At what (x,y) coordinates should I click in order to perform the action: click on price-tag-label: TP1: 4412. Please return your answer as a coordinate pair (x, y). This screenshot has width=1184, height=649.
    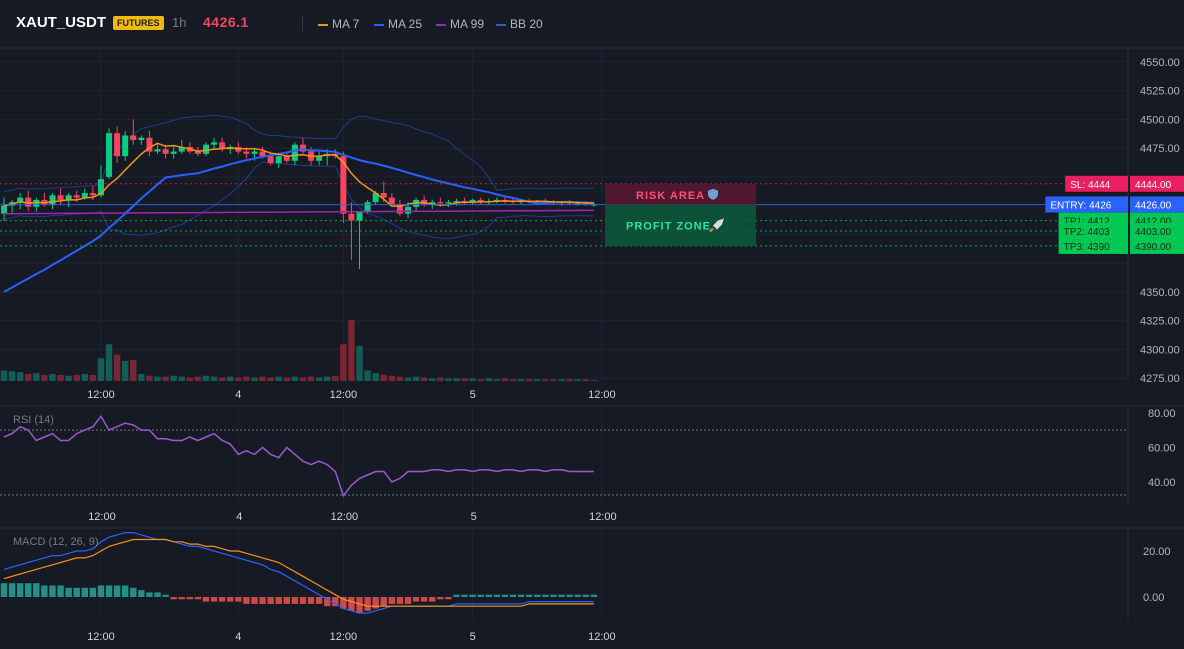
    Looking at the image, I should click on (1087, 222).